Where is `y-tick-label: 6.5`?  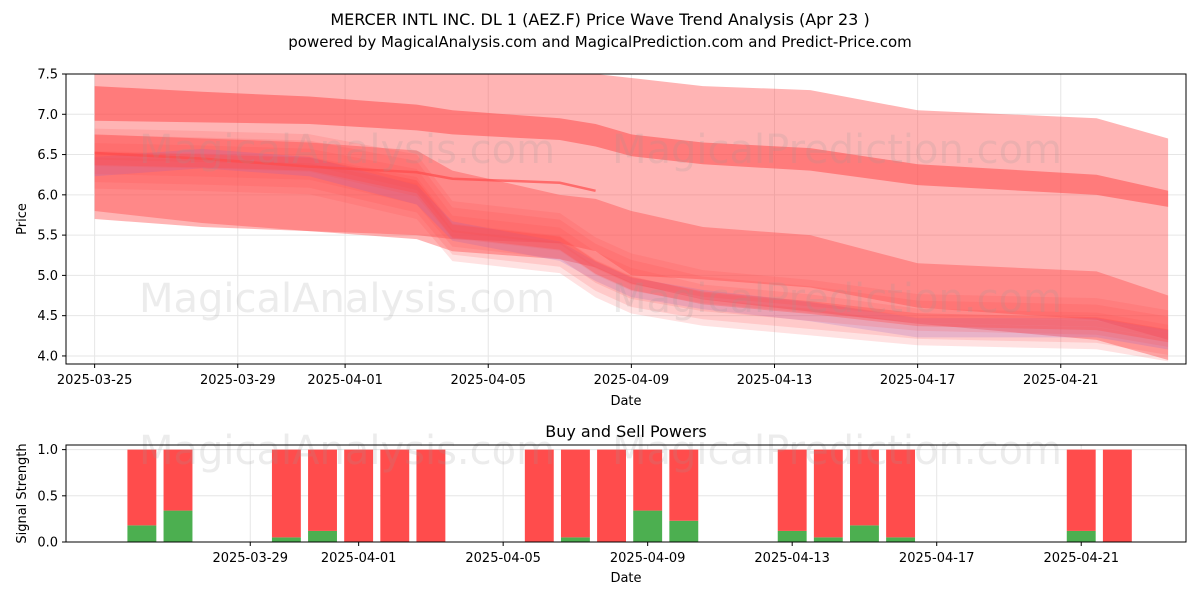 y-tick-label: 6.5 is located at coordinates (47, 155).